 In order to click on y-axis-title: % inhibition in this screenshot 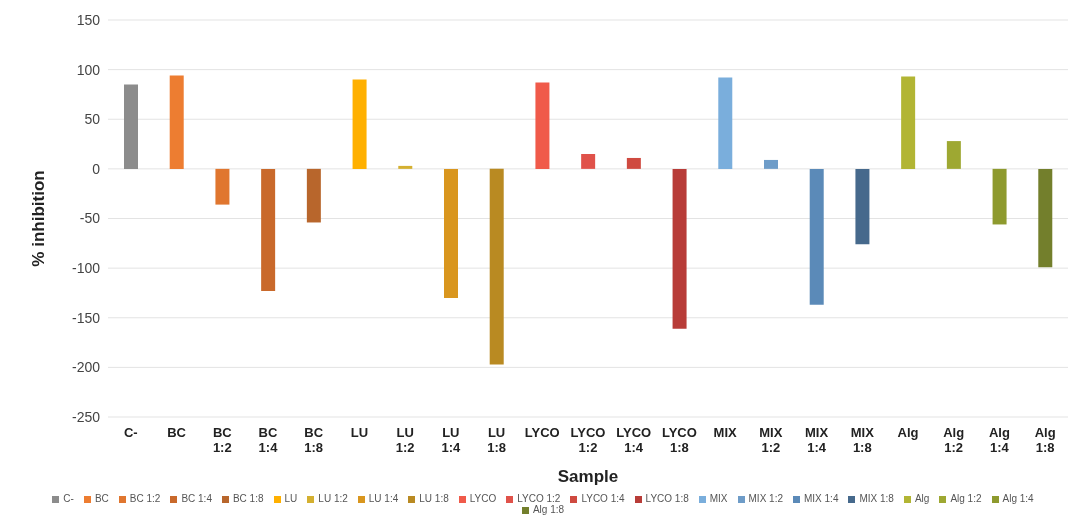, I will do `click(39, 218)`.